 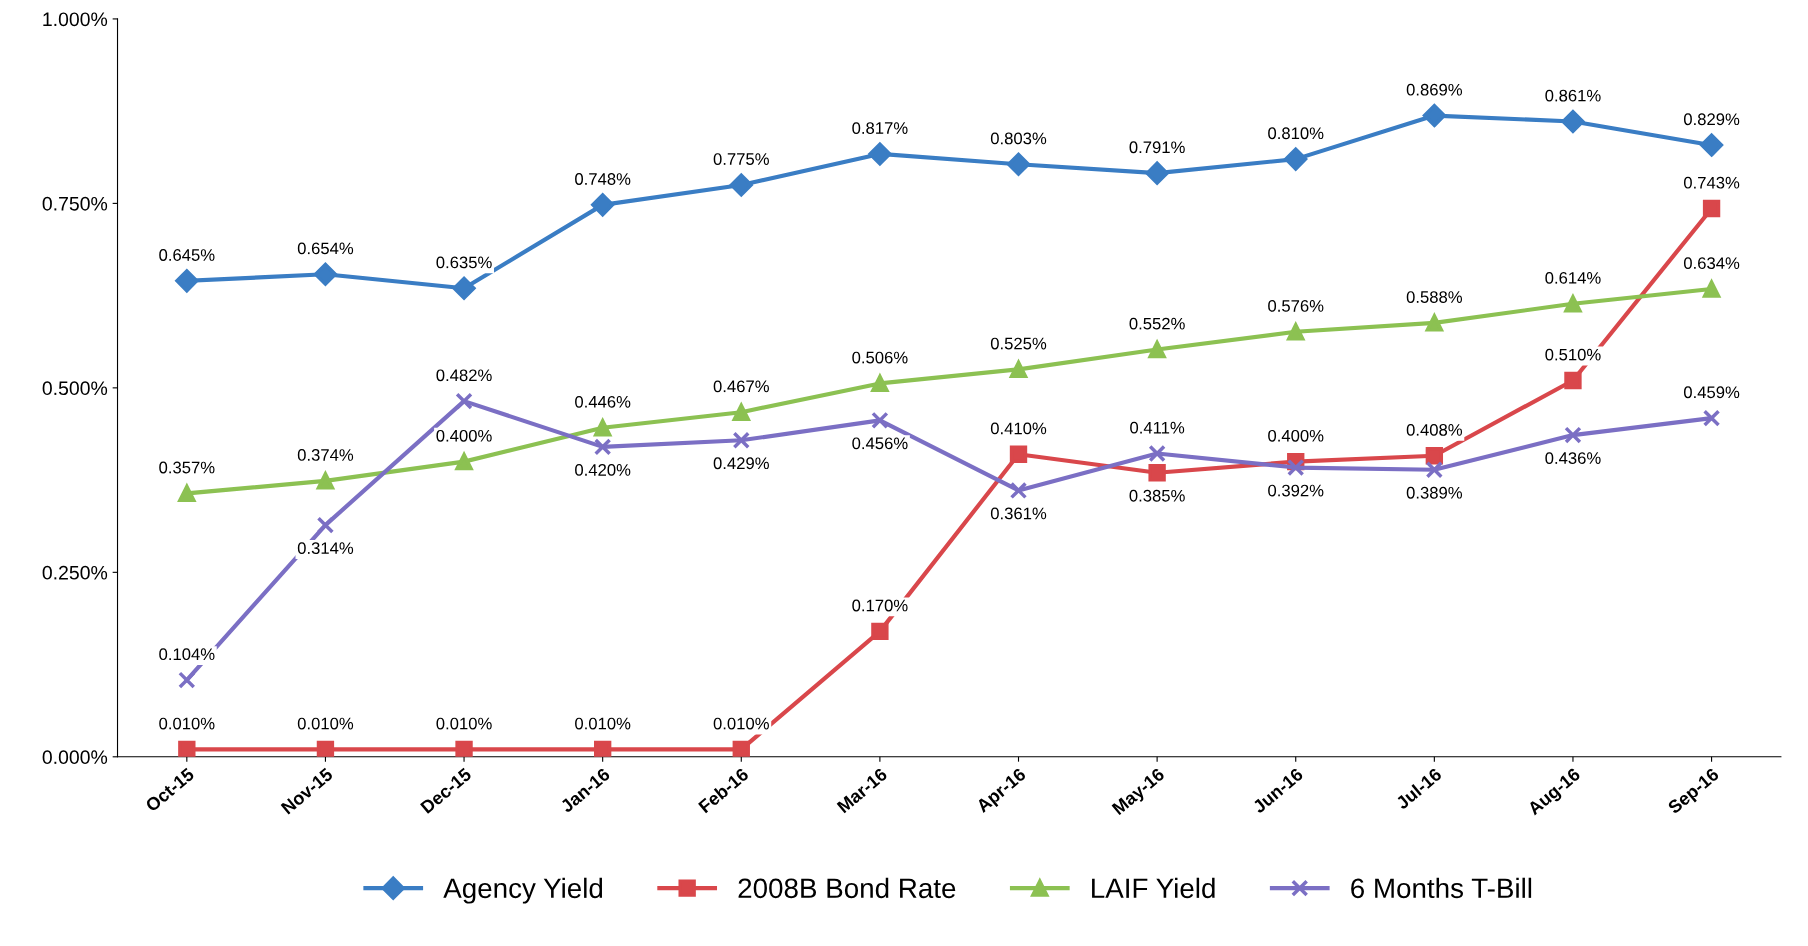 What do you see at coordinates (325, 248) in the screenshot?
I see `data-label: 0.654%` at bounding box center [325, 248].